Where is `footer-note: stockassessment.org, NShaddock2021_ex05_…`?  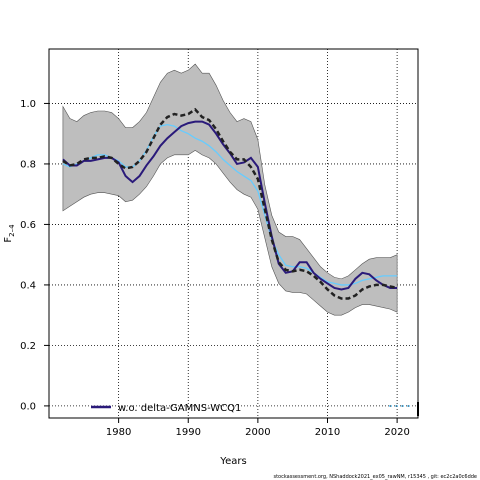
footer-note: stockassessment.org, NShaddock2021_ex05_… is located at coordinates (375, 477).